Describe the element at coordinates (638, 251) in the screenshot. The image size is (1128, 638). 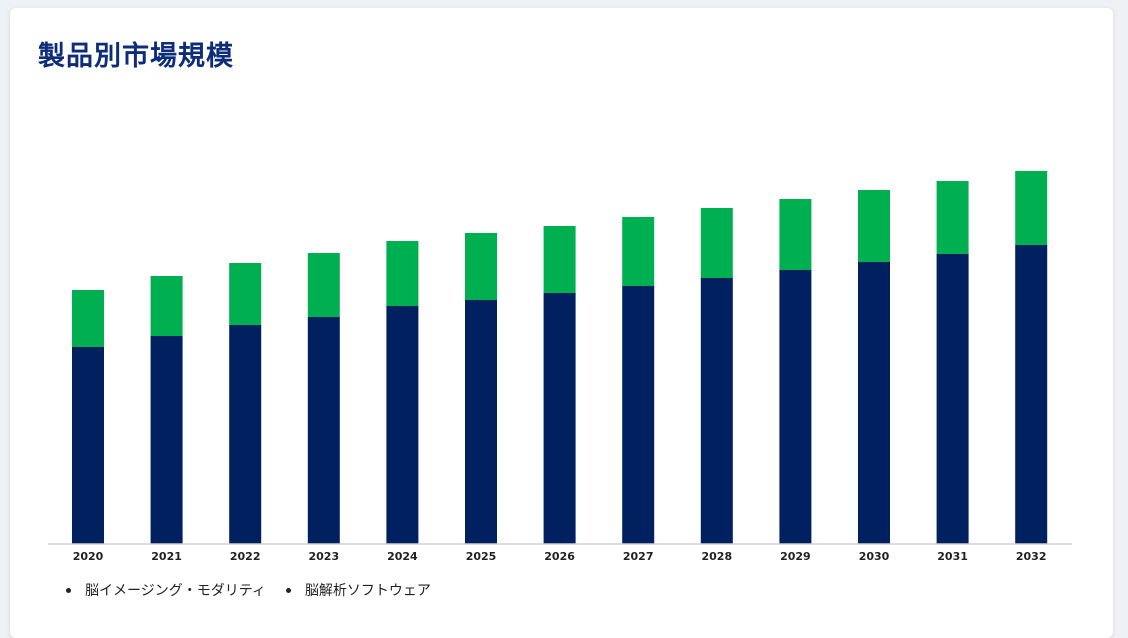
I see `bar-software-2027` at that location.